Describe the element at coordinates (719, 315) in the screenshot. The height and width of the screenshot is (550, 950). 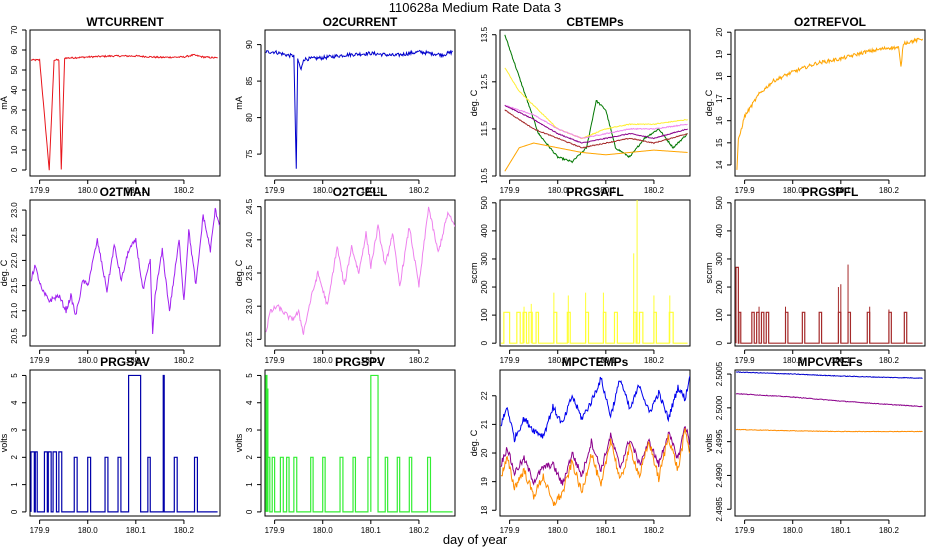
I see `y-tick-label: 100` at that location.